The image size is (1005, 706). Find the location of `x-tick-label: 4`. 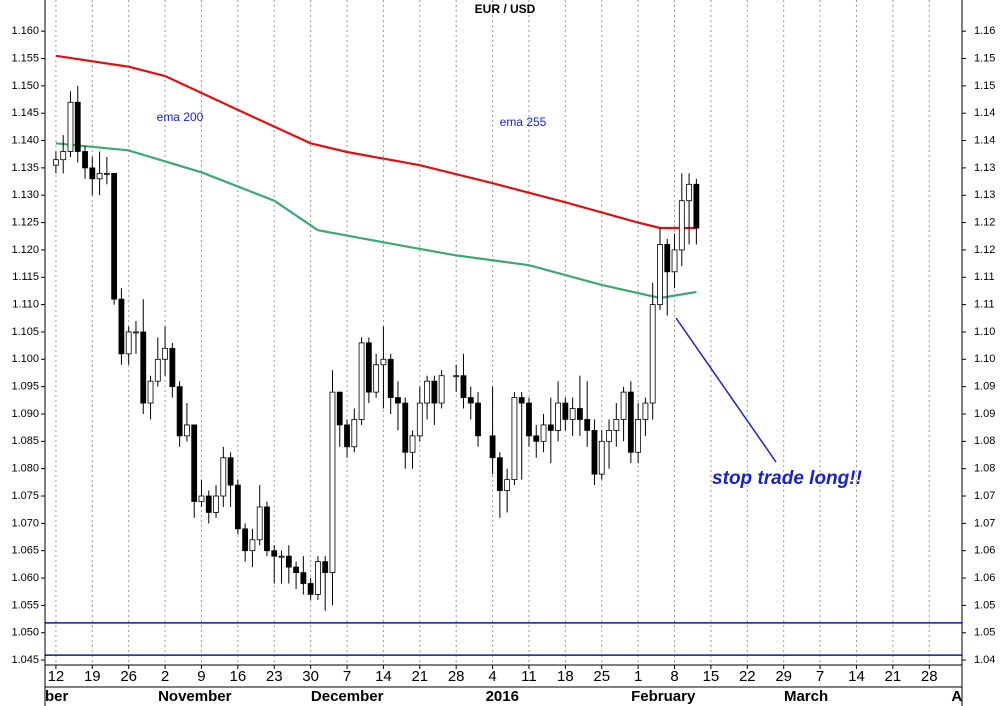

x-tick-label: 4 is located at coordinates (492, 676).